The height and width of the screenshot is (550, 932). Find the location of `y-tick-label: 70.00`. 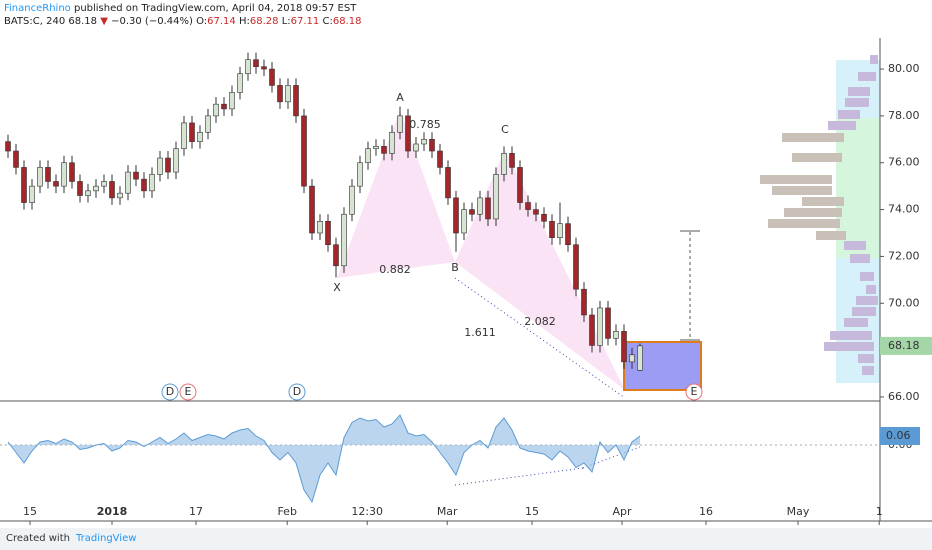

y-tick-label: 70.00 is located at coordinates (904, 302).